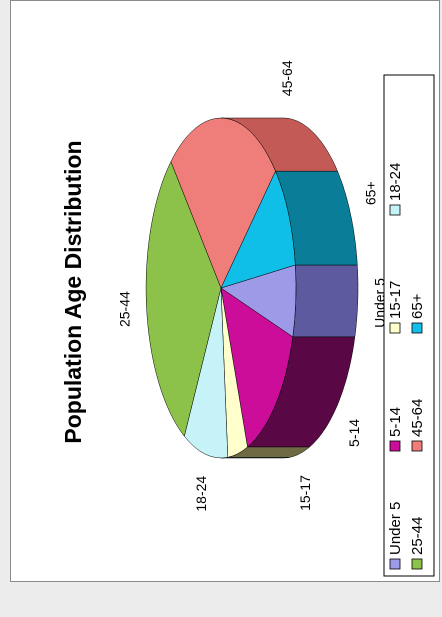  What do you see at coordinates (395, 182) in the screenshot?
I see `legend-label-18-24: 18-24` at bounding box center [395, 182].